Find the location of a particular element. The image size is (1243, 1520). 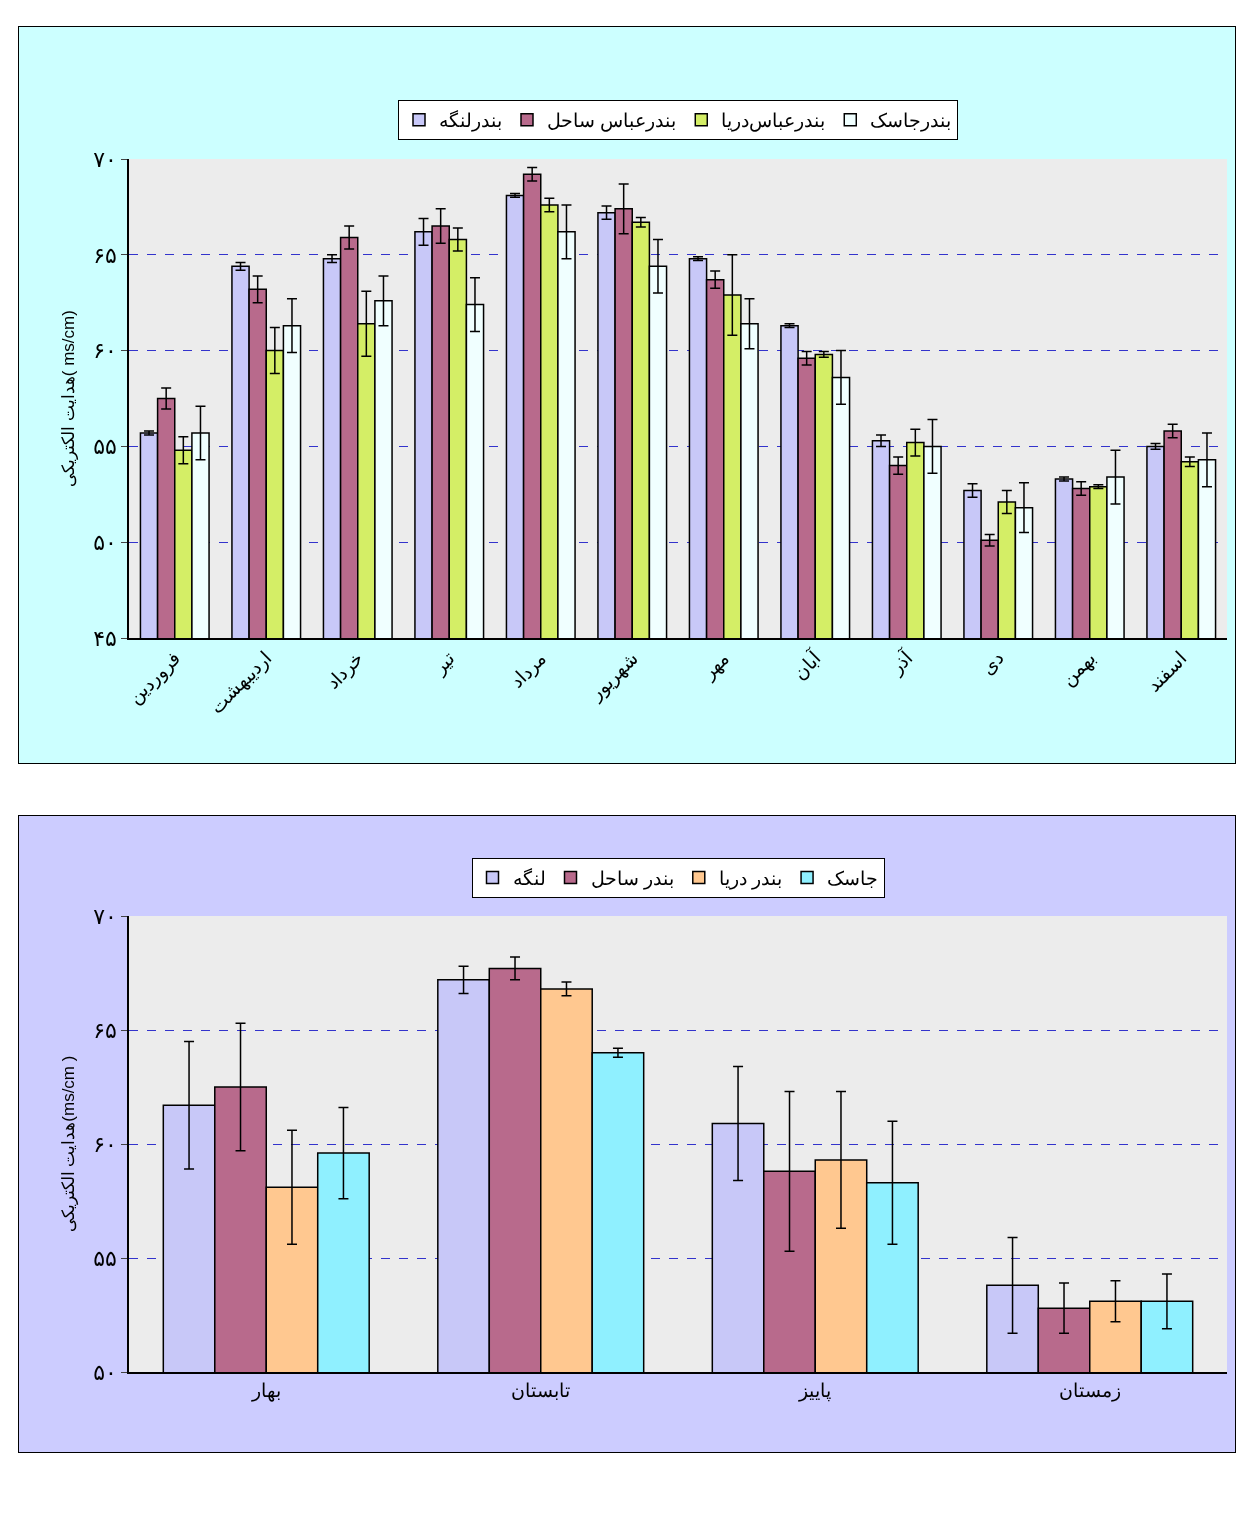

x-tick-label: تابستان is located at coordinates (541, 1390).